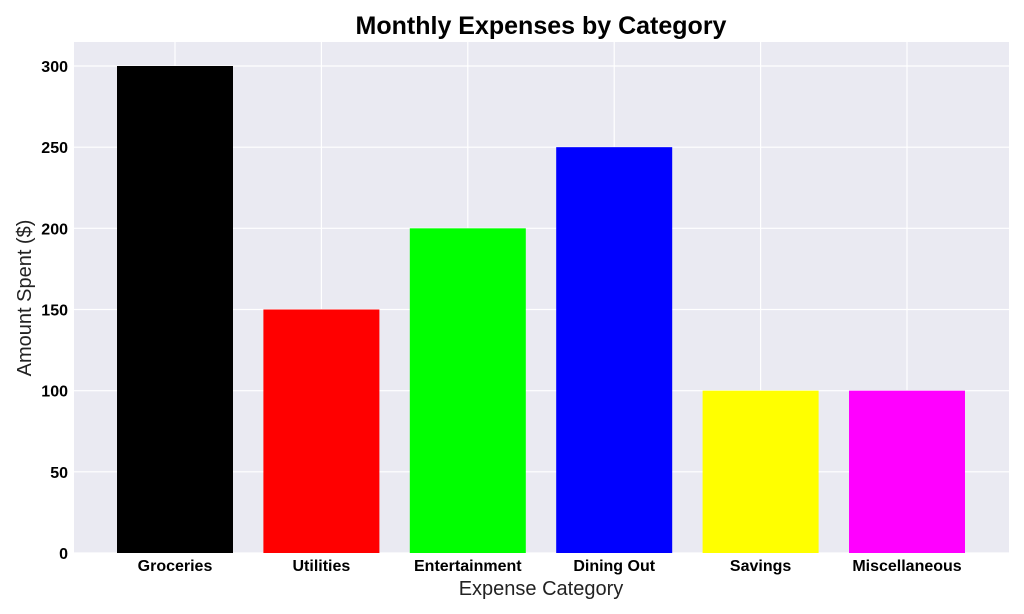 The image size is (1024, 614). Describe the element at coordinates (614, 566) in the screenshot. I see `x-tick-label: Dining Out` at that location.